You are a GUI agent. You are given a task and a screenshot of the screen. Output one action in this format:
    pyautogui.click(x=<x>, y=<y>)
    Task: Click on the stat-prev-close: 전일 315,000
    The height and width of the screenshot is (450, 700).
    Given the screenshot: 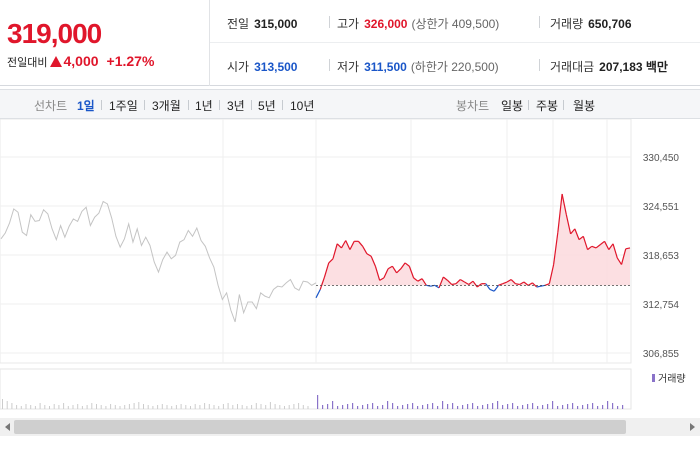 What is the action you would take?
    pyautogui.click(x=262, y=23)
    